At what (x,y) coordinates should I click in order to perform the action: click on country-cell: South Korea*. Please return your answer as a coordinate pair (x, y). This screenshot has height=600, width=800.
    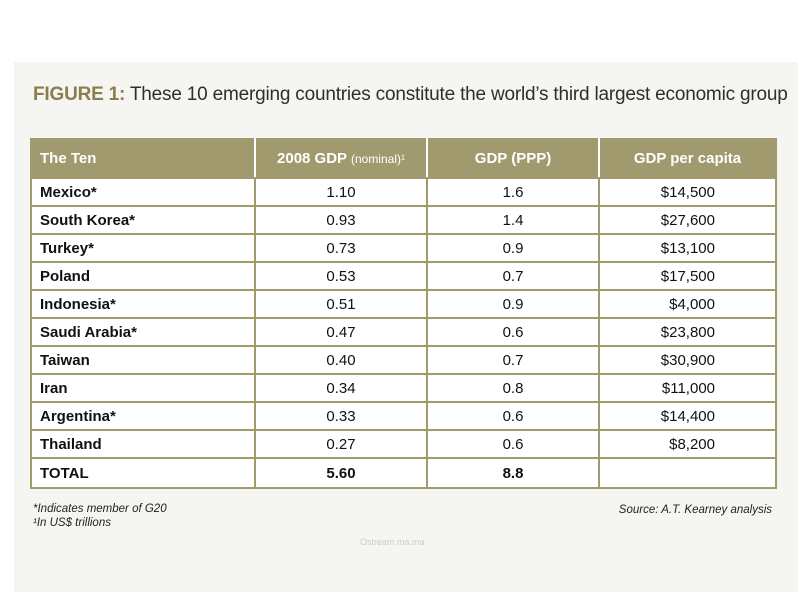
    Looking at the image, I should click on (143, 220).